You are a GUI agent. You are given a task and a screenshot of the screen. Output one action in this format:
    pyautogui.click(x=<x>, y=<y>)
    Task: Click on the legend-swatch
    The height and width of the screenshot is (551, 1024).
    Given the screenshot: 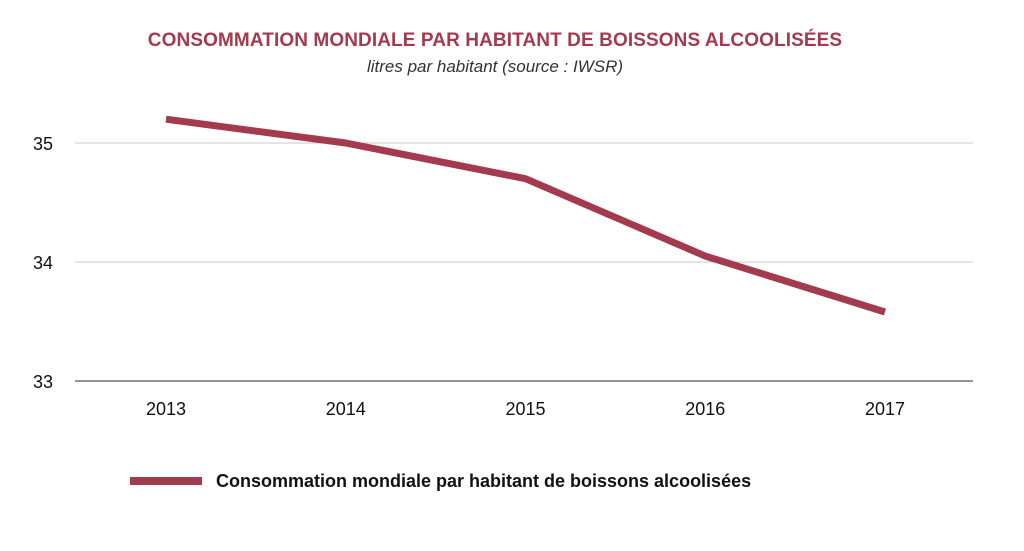 What is the action you would take?
    pyautogui.click(x=166, y=481)
    